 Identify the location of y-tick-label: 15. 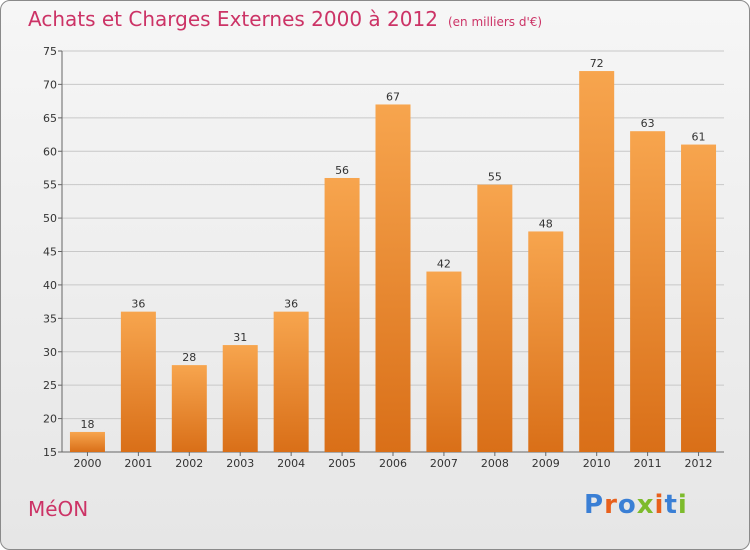
(50, 452).